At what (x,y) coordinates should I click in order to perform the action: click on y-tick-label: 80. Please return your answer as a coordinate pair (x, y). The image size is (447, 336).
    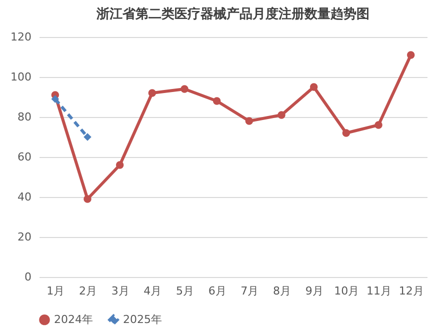
    Looking at the image, I should click on (25, 117).